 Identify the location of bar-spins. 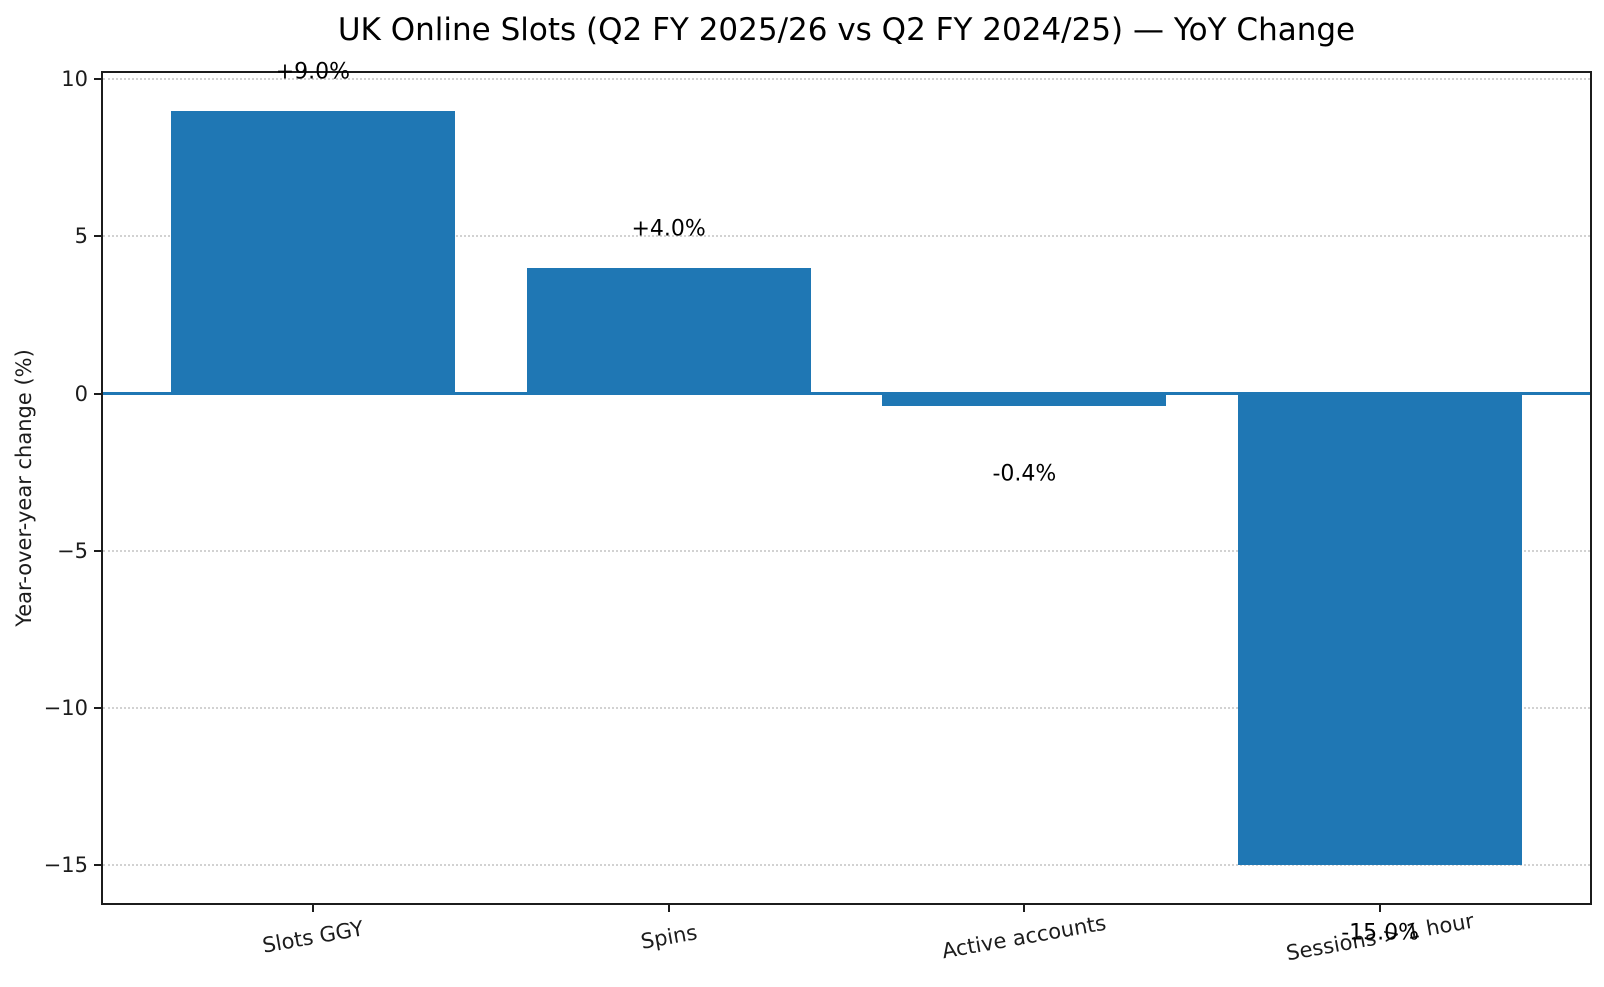
(668, 330).